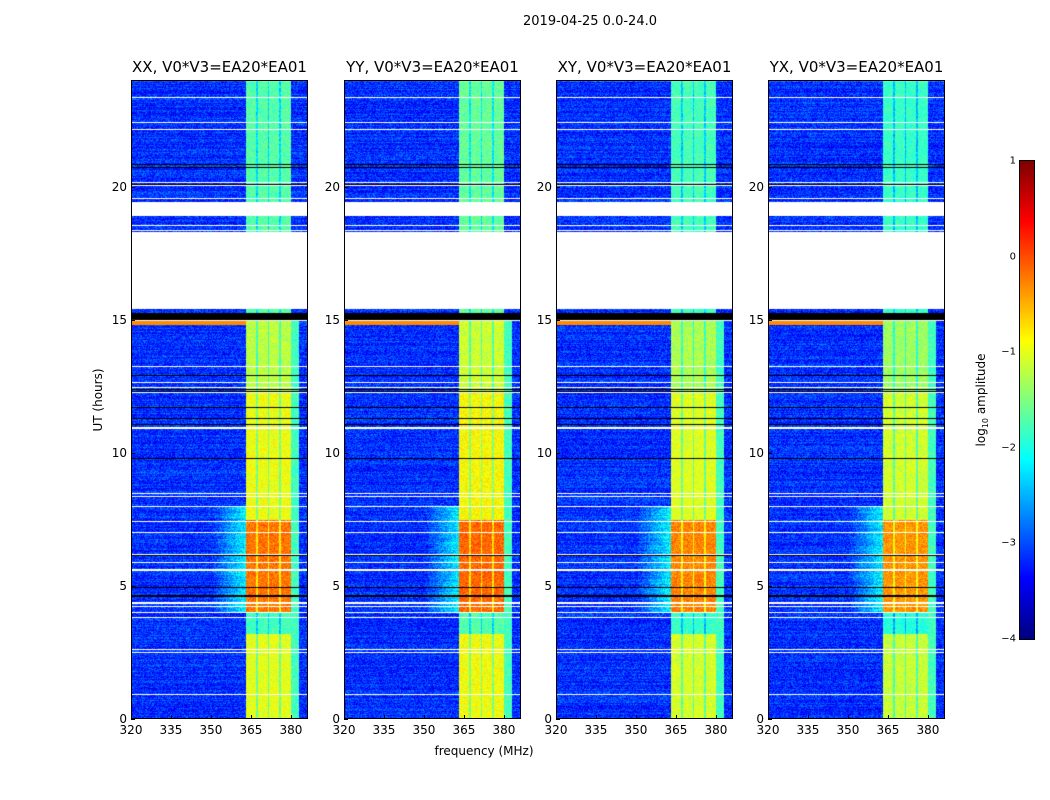 This screenshot has width=1050, height=800. Describe the element at coordinates (484, 751) in the screenshot. I see `x-axis-label: frequency (MHz)` at that location.